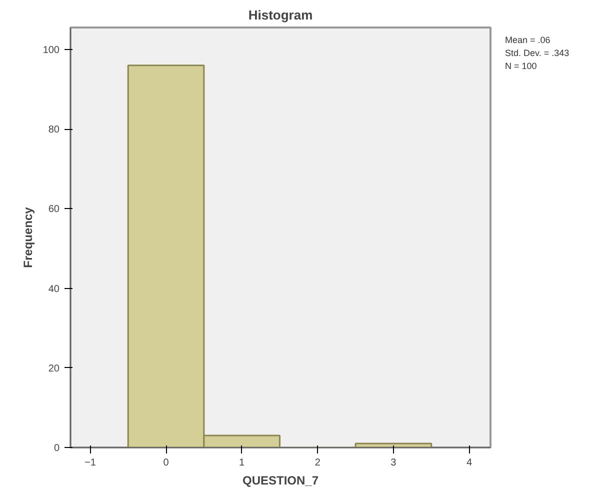  What do you see at coordinates (317, 463) in the screenshot?
I see `x-tick-label: 2` at bounding box center [317, 463].